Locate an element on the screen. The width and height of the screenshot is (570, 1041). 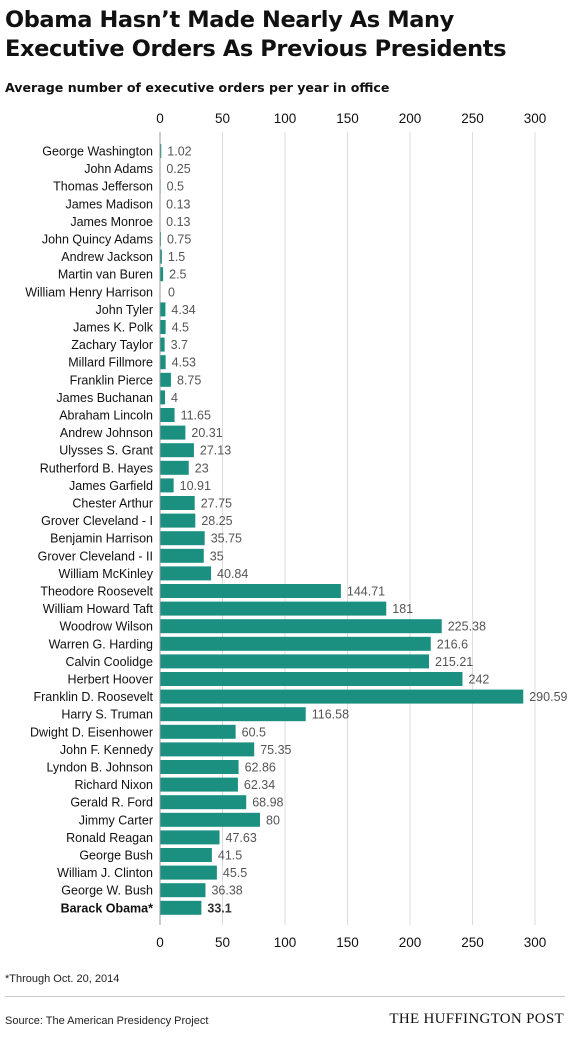
value-label: 215.21 is located at coordinates (454, 662).